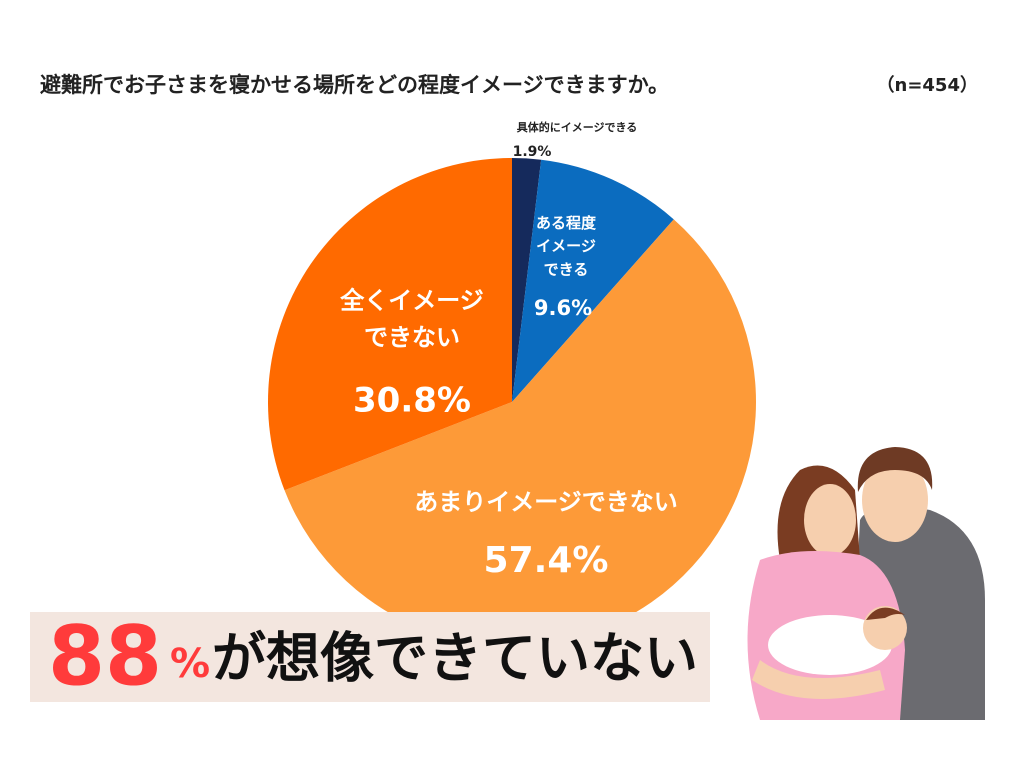 Image resolution: width=1024 pixels, height=768 pixels. What do you see at coordinates (105, 656) in the screenshot?
I see `banner-number: 88` at bounding box center [105, 656].